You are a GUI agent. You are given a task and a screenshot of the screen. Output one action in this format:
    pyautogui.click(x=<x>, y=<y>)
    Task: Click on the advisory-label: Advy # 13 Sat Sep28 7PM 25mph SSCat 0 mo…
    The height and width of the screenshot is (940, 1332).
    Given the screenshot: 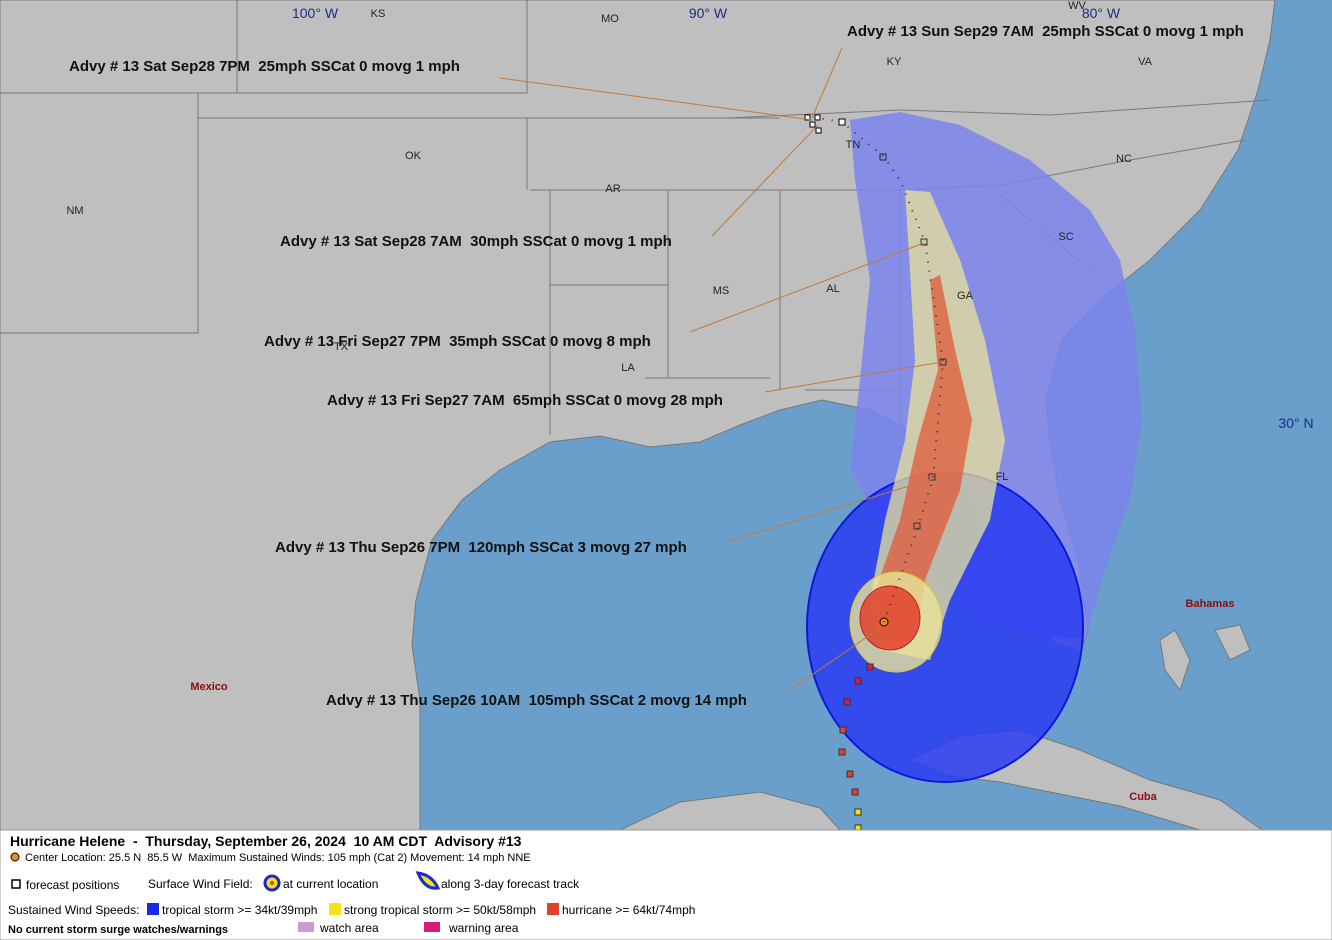 What is the action you would take?
    pyautogui.click(x=264, y=66)
    